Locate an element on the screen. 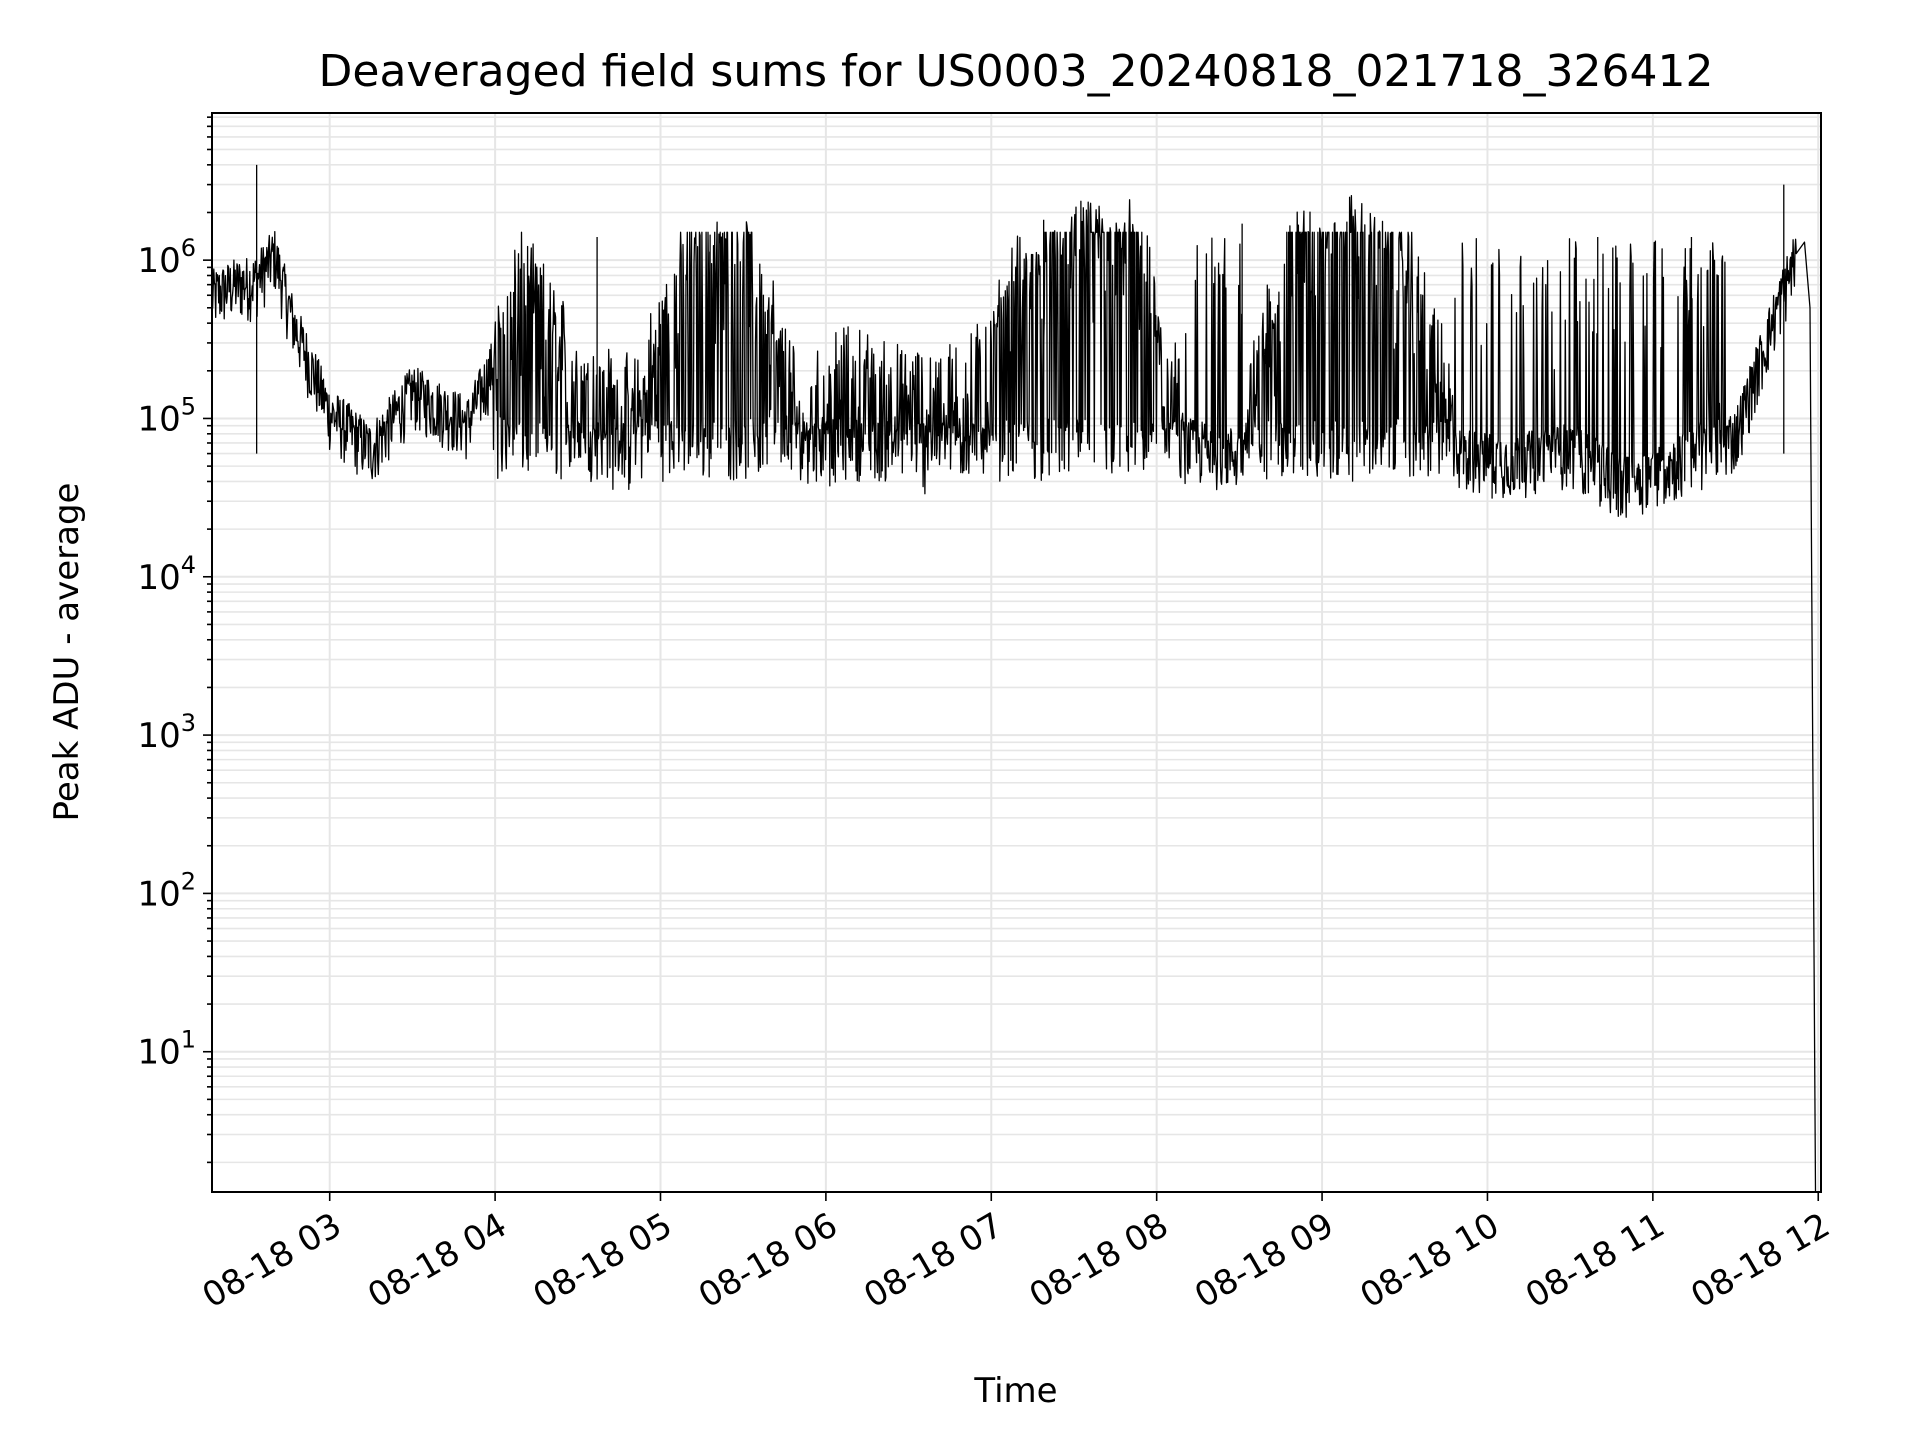 This screenshot has height=1440, width=1920. x-tick-label: 08-18 10 is located at coordinates (1430, 1260).